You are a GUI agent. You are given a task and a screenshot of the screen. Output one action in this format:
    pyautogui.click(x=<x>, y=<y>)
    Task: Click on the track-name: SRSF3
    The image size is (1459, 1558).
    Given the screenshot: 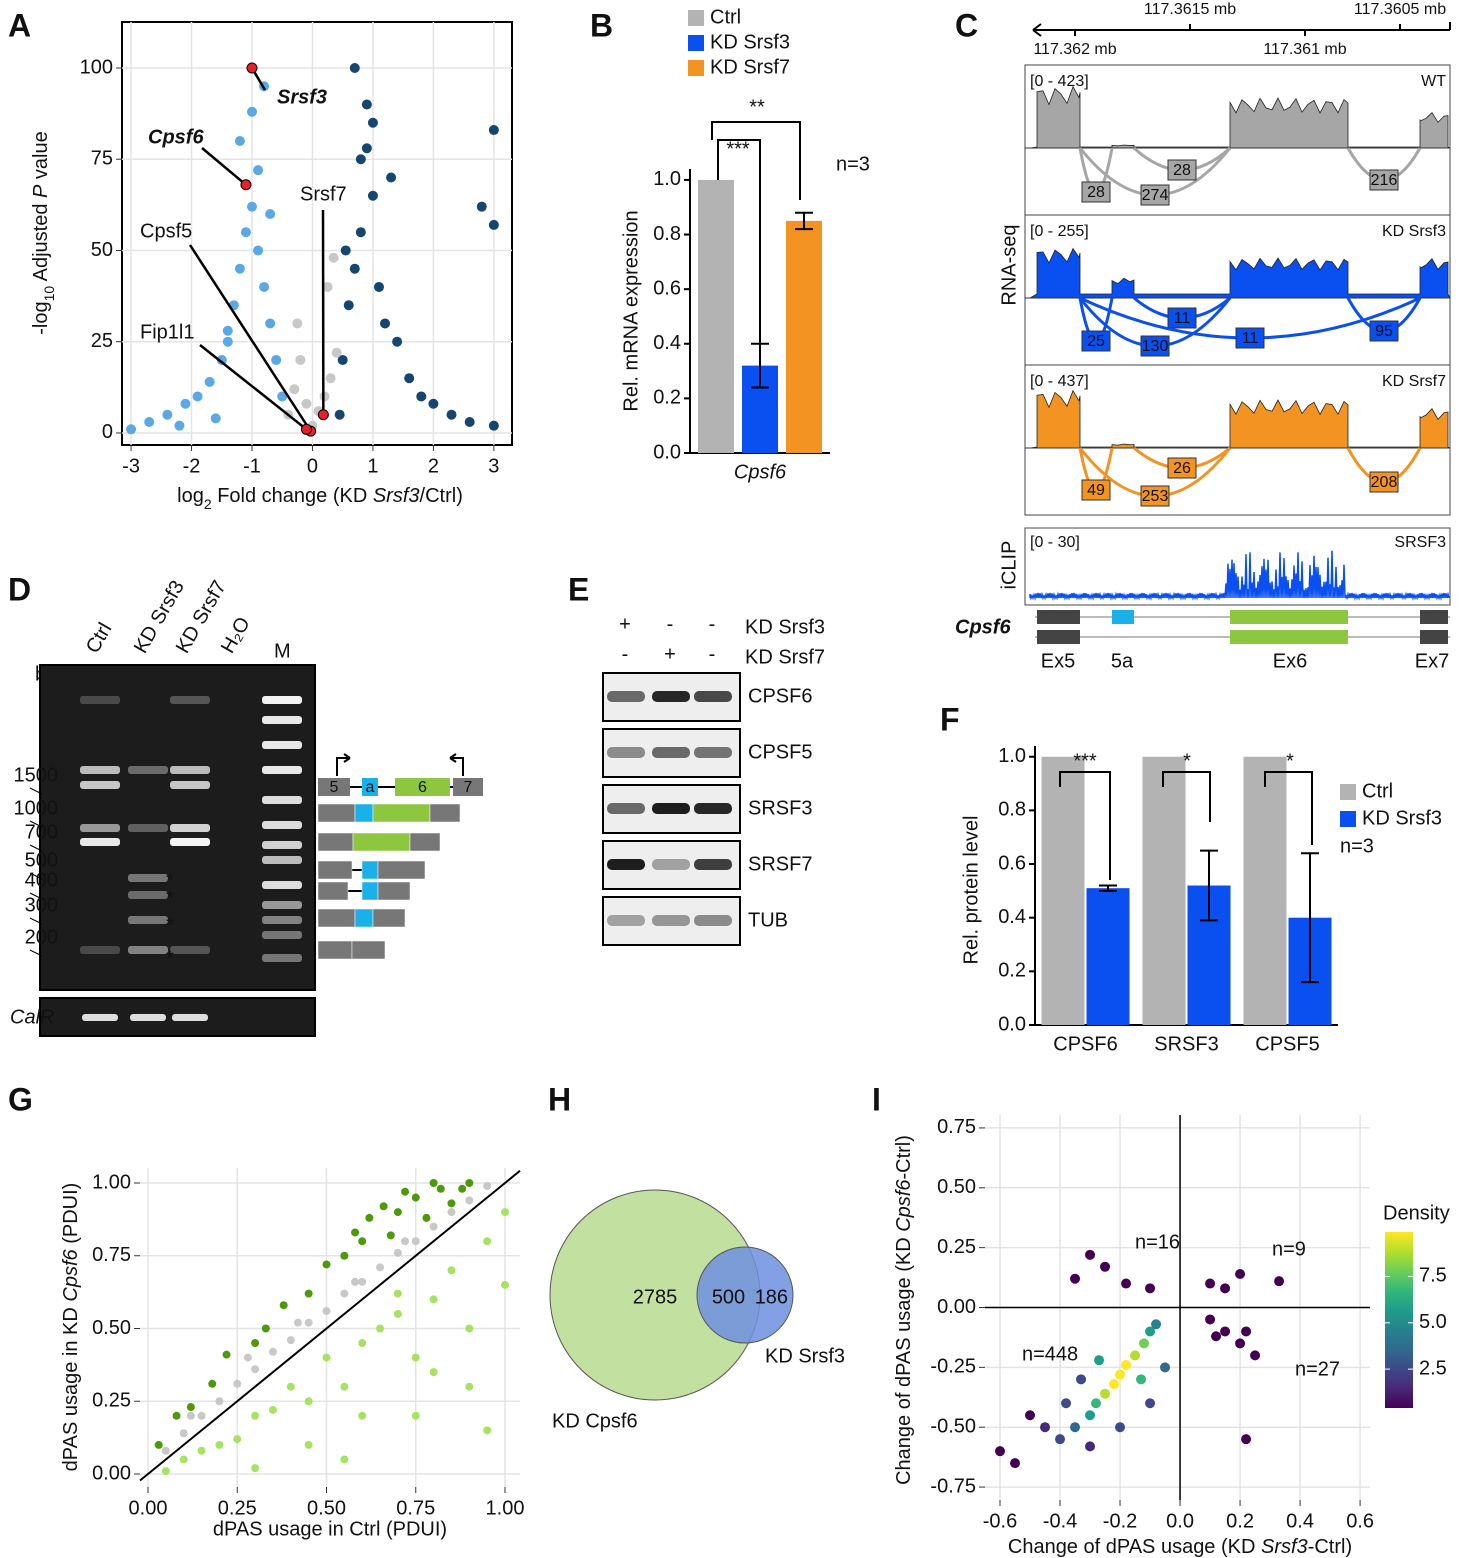 What is the action you would take?
    pyautogui.click(x=1420, y=542)
    